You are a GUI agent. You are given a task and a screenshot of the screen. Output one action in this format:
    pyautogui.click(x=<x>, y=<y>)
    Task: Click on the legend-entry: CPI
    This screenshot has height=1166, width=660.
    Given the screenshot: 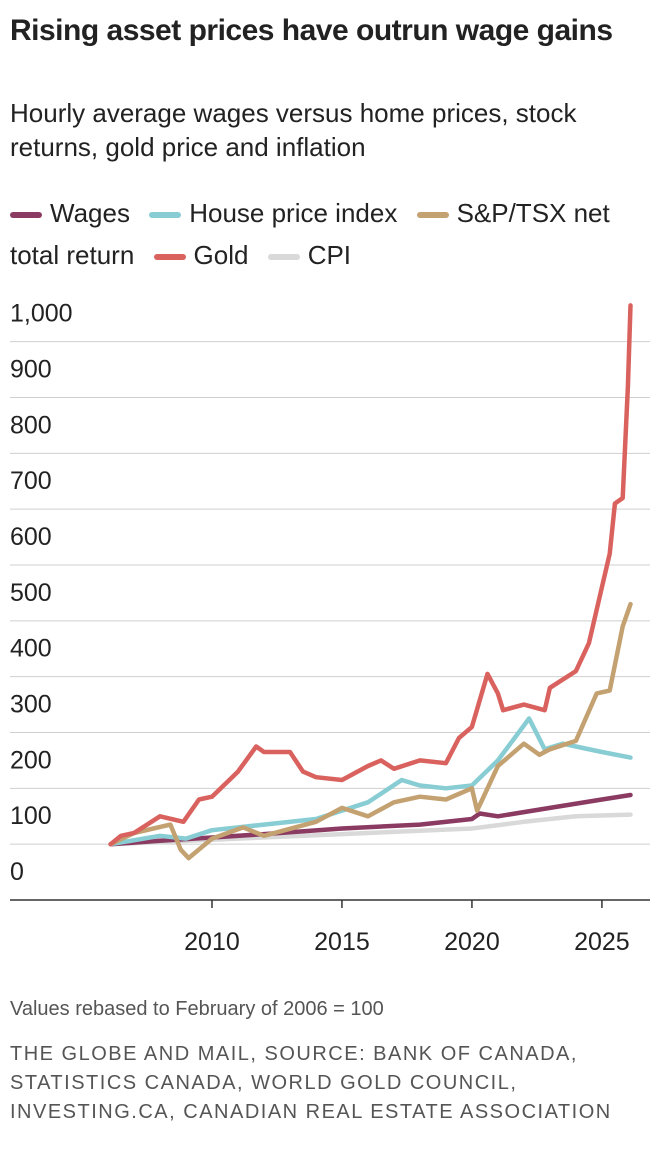 What is the action you would take?
    pyautogui.click(x=309, y=255)
    